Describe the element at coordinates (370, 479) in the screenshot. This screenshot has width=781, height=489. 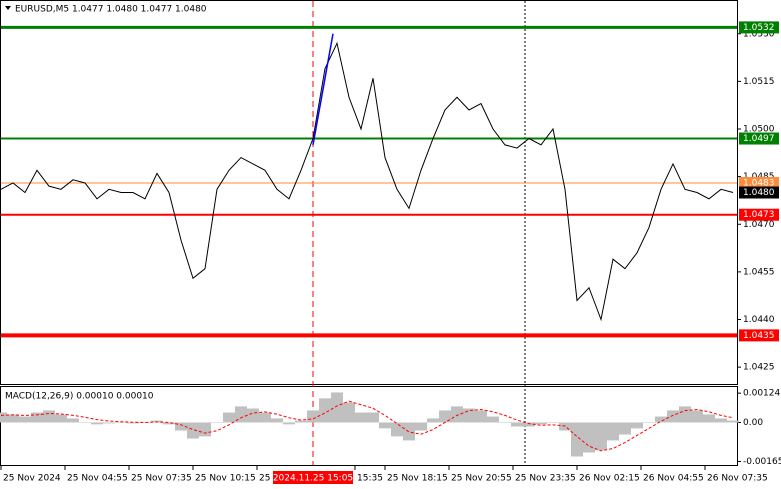
I see `x-tick-label: 15:35` at that location.